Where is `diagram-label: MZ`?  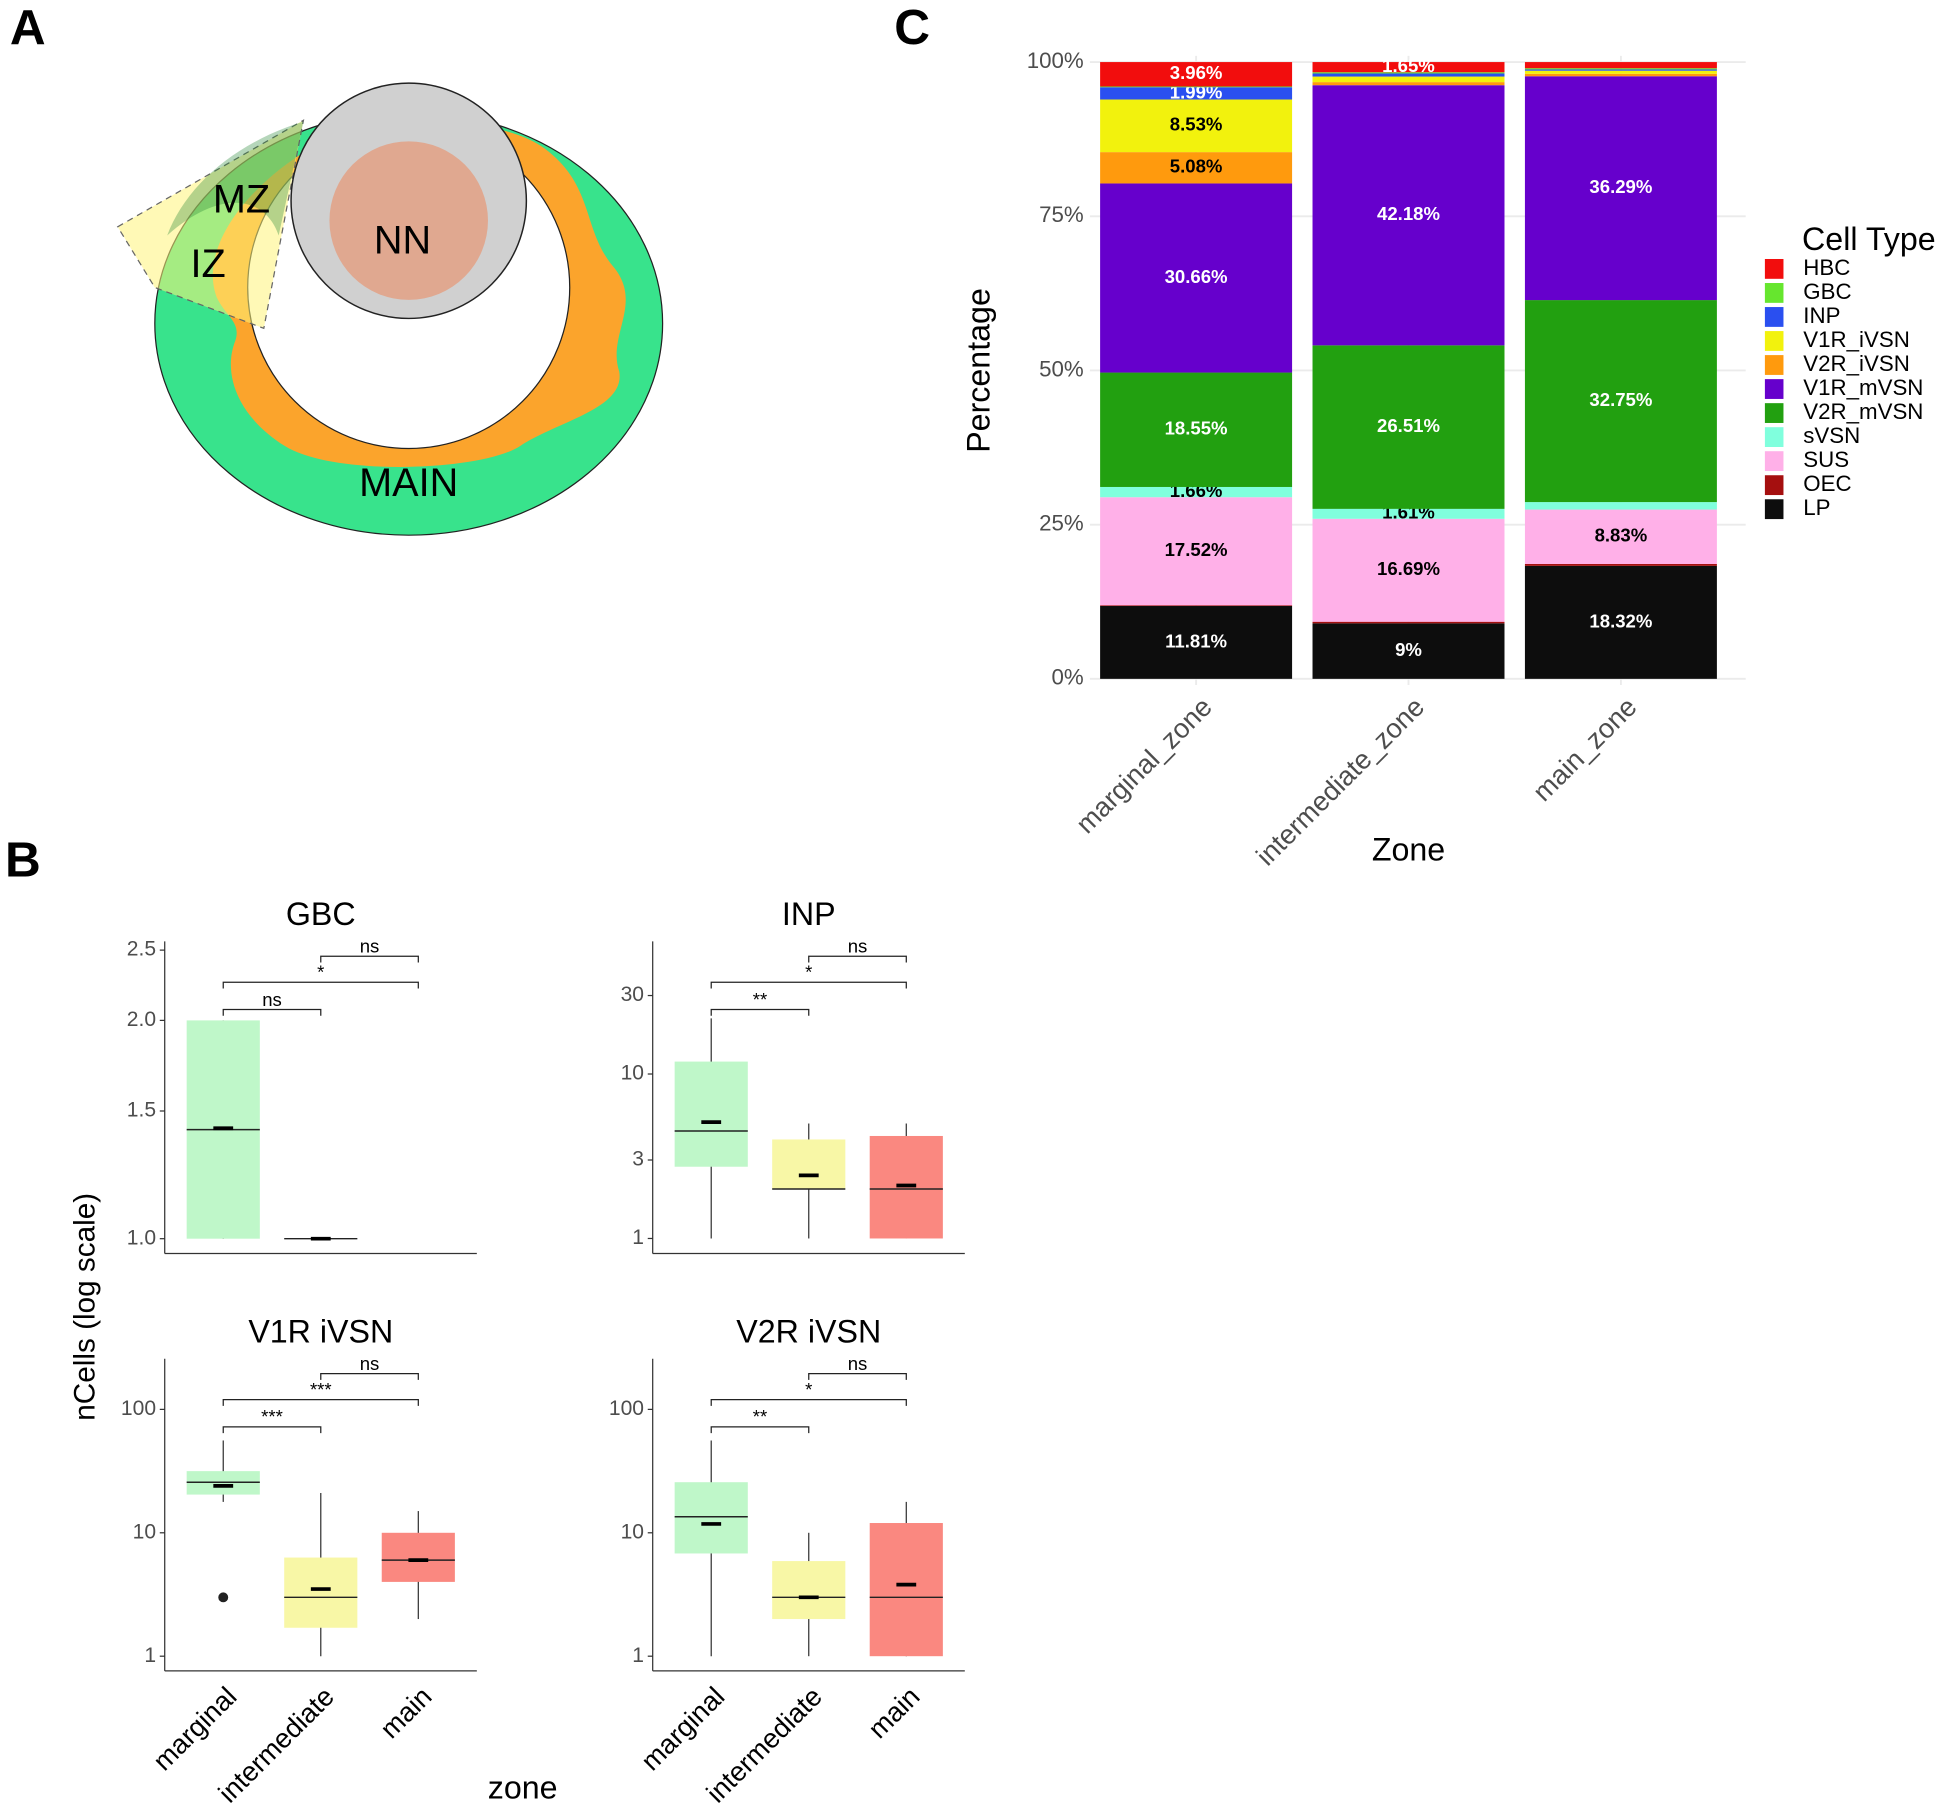 diagram-label: MZ is located at coordinates (241, 199).